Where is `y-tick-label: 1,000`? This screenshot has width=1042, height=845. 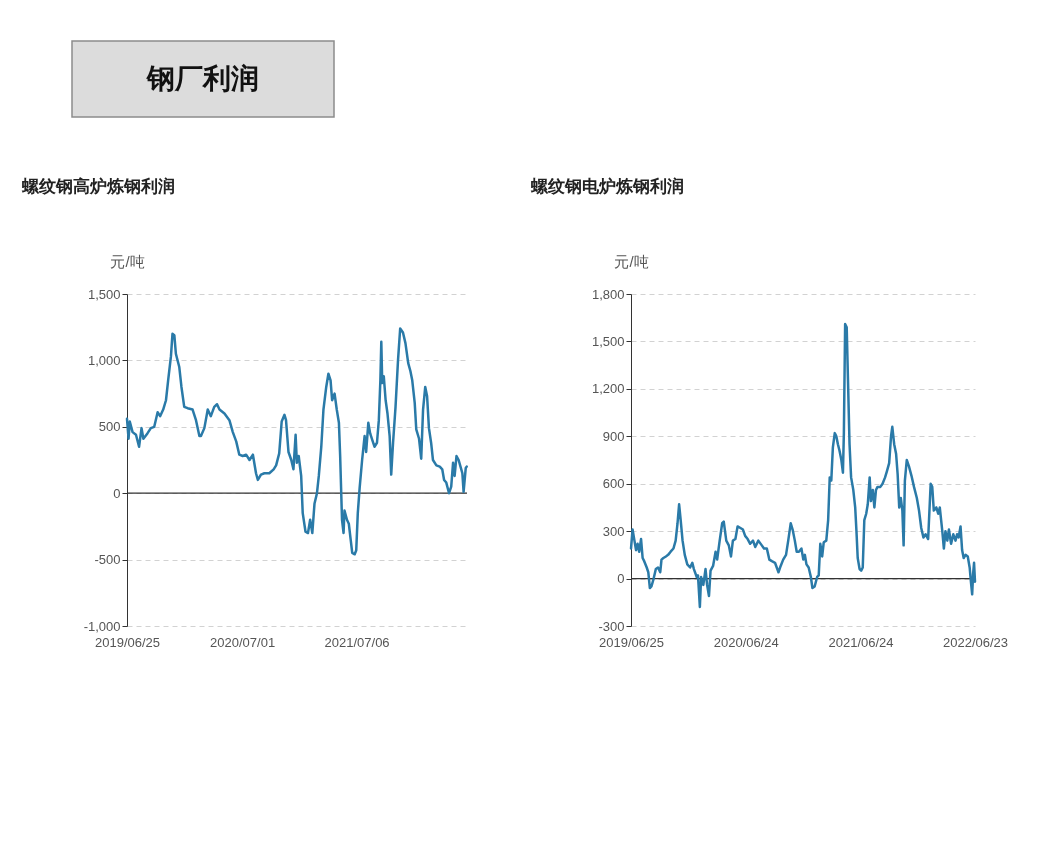 y-tick-label: 1,000 is located at coordinates (104, 360).